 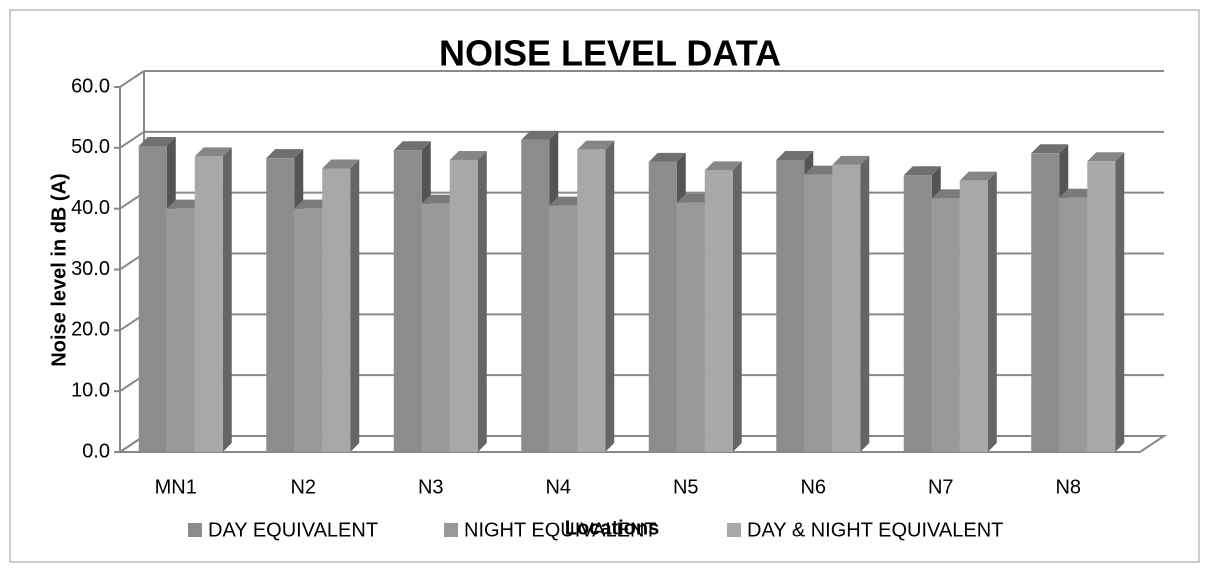 I want to click on y-axis-label: Noise level in dB (A), so click(x=59, y=269).